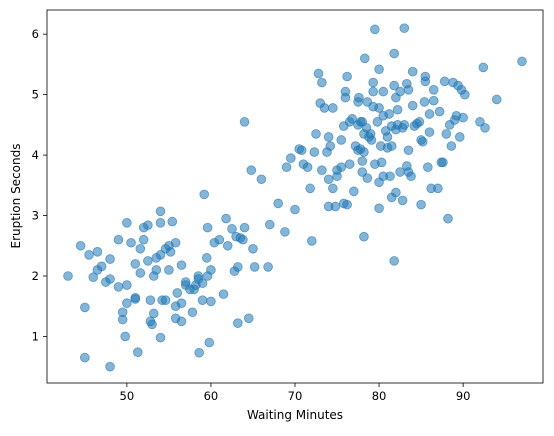  I want to click on y-tick-label: 3, so click(35, 216).